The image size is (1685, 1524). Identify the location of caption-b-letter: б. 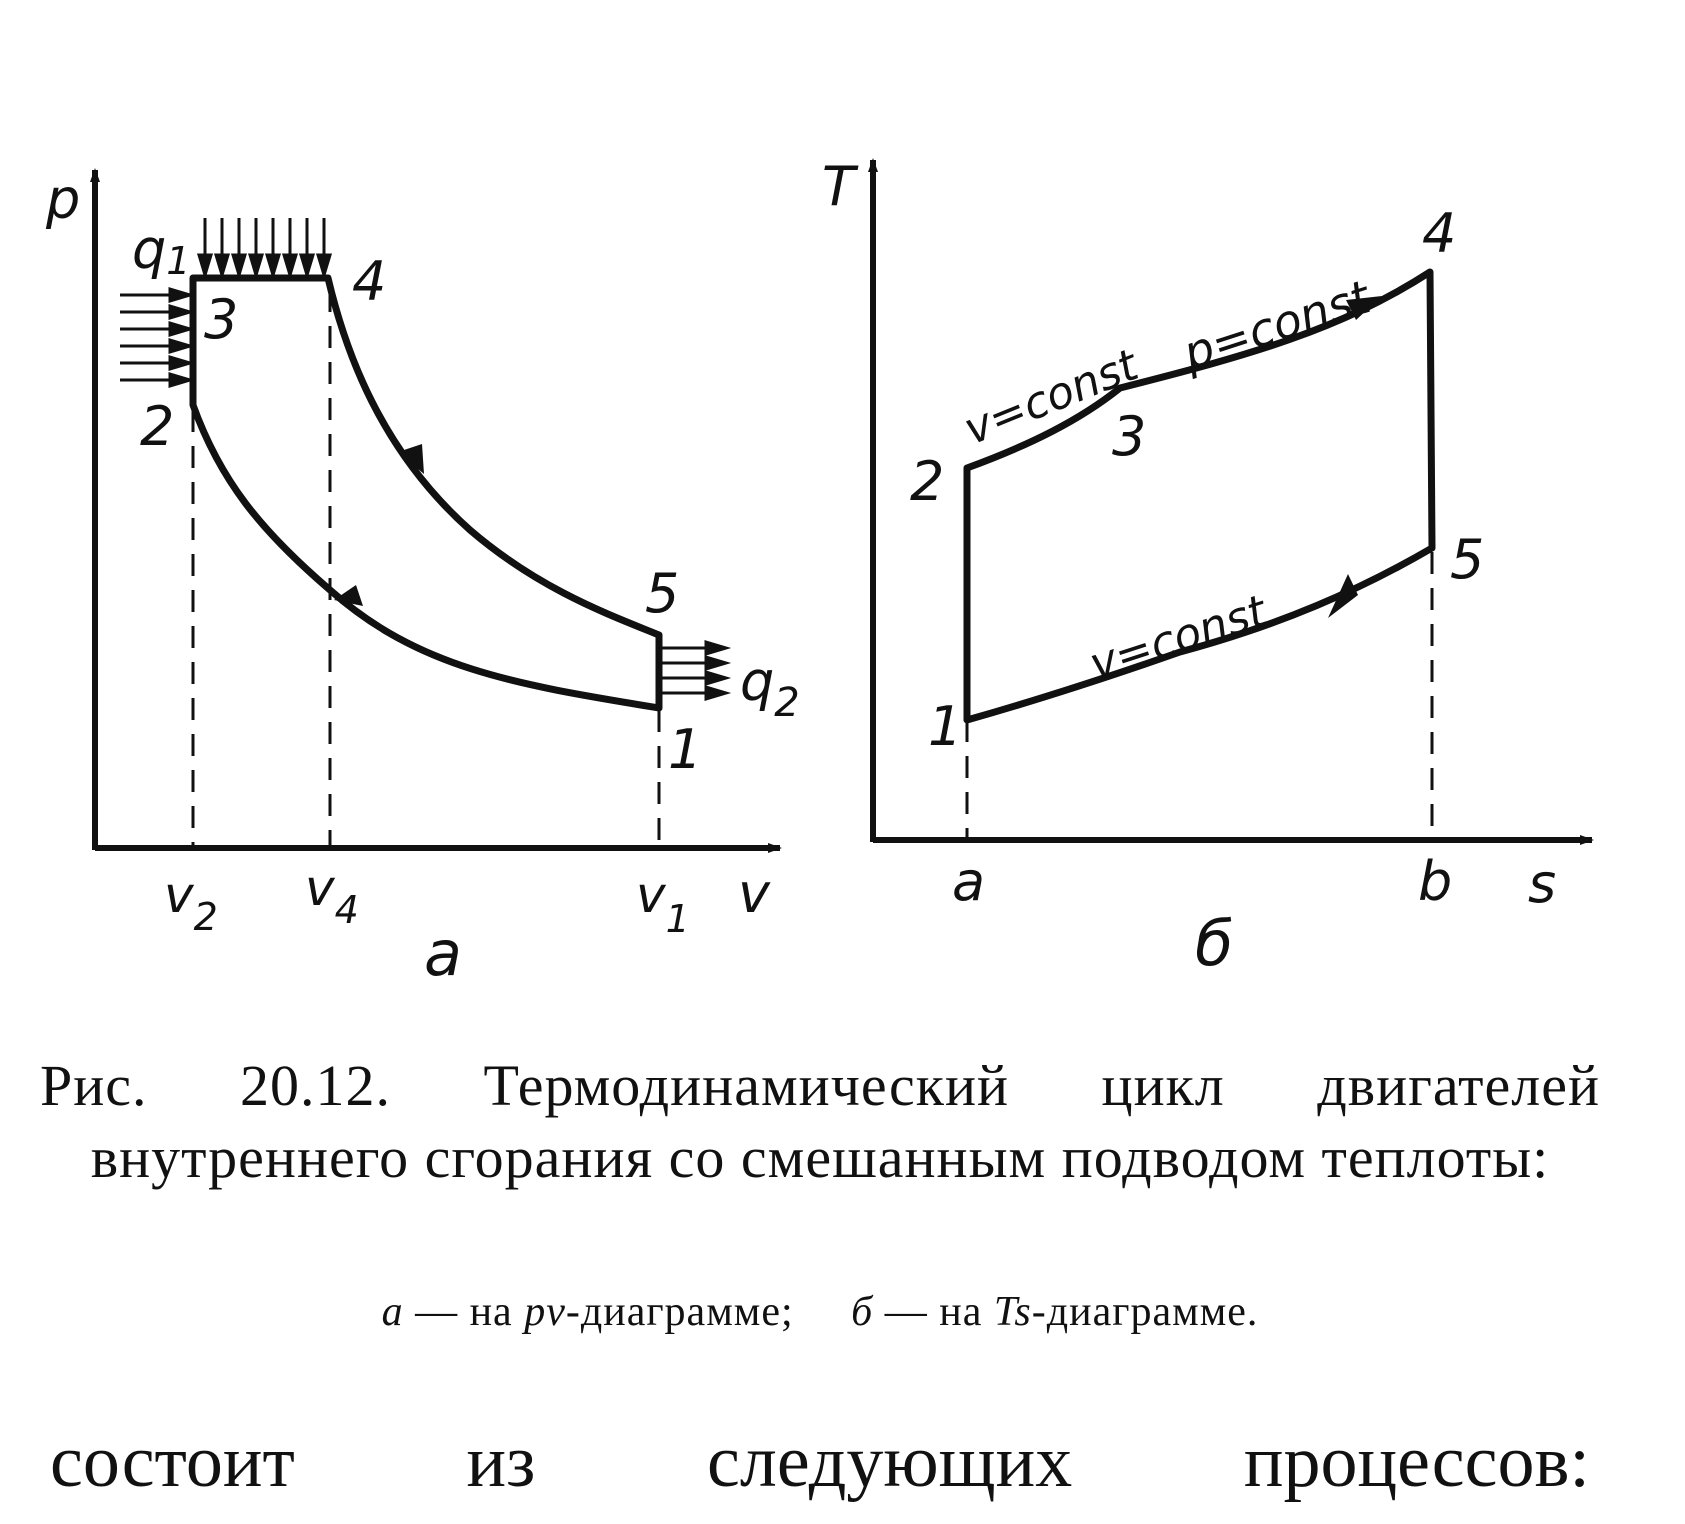
(862, 1312).